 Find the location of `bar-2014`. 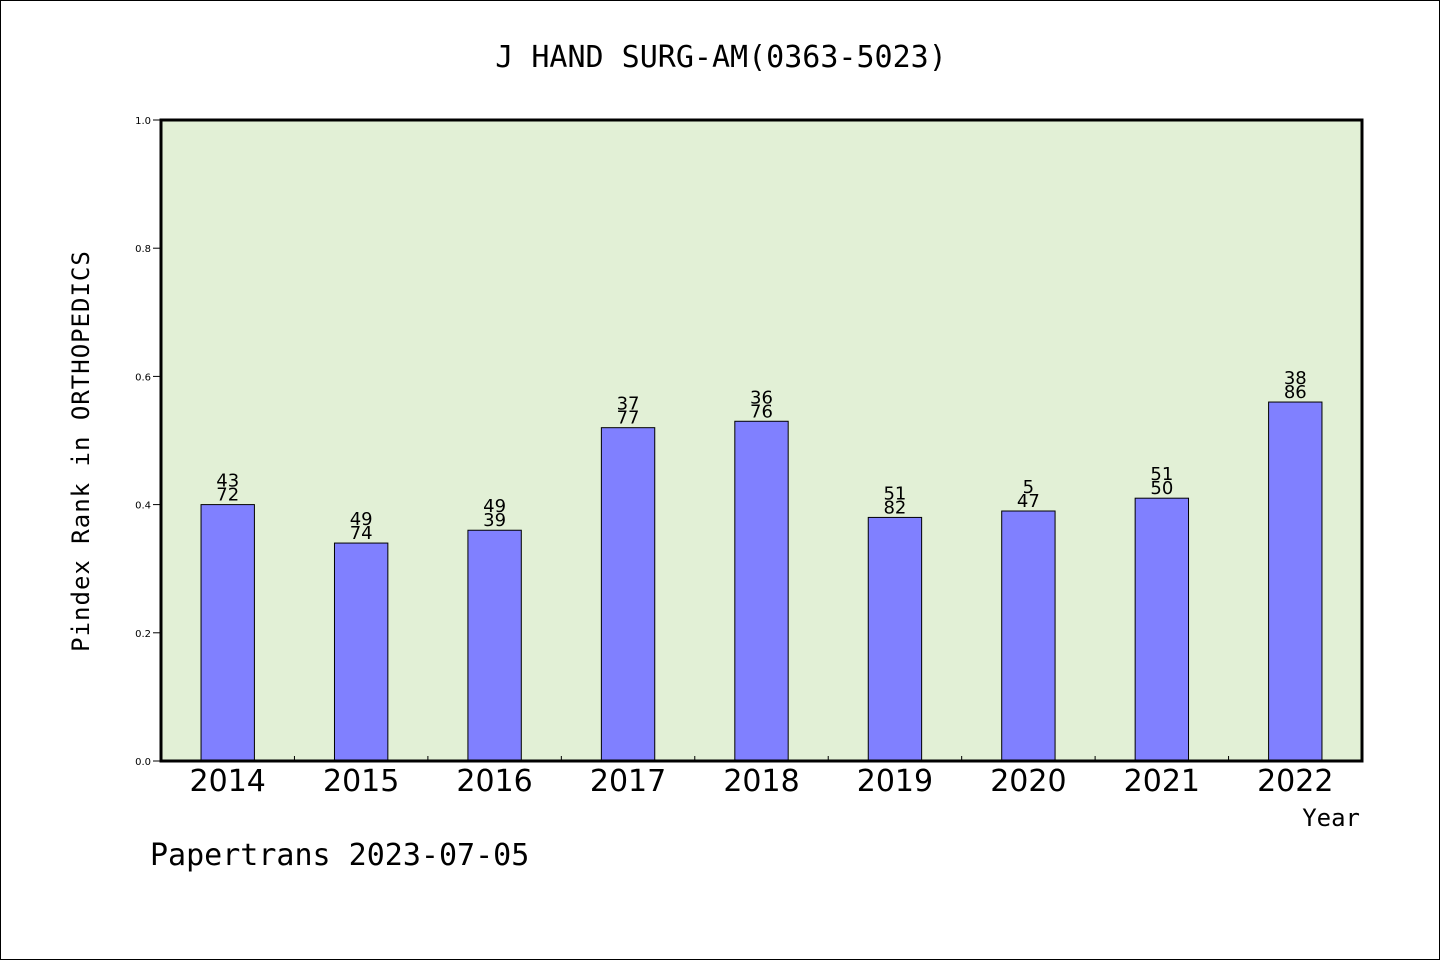

bar-2014 is located at coordinates (227, 633).